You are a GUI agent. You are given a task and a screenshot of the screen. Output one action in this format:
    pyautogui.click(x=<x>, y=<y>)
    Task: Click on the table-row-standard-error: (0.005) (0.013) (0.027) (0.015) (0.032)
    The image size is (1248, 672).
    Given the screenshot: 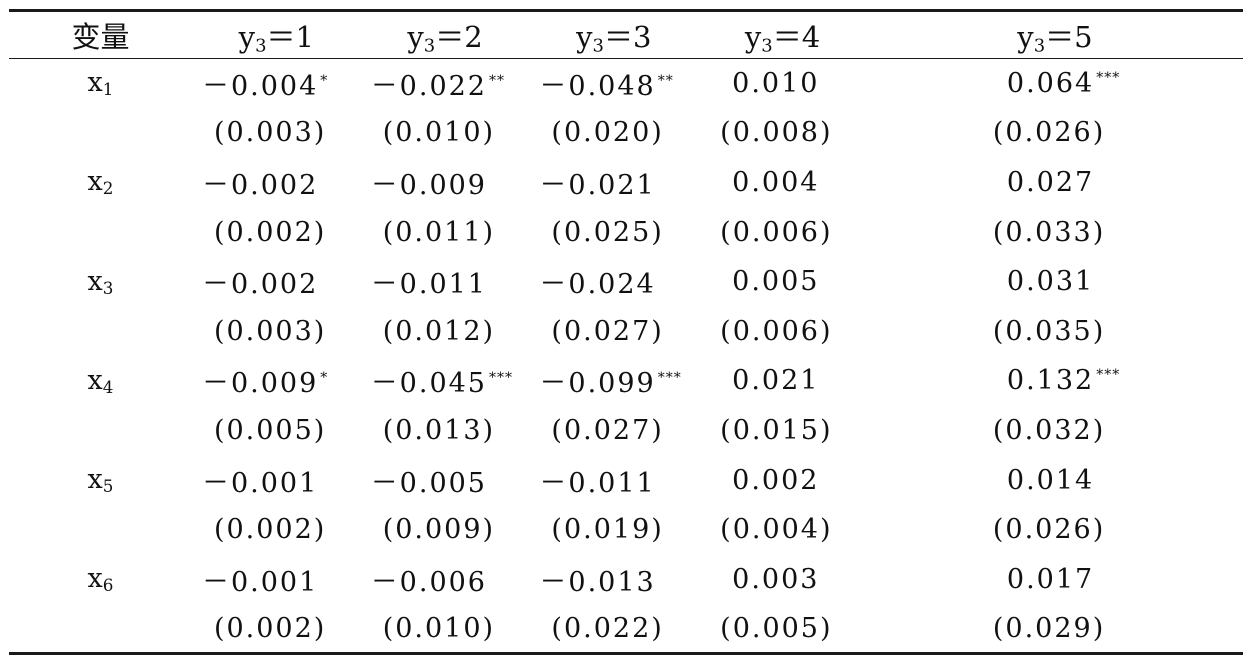 What is the action you would take?
    pyautogui.click(x=626, y=431)
    